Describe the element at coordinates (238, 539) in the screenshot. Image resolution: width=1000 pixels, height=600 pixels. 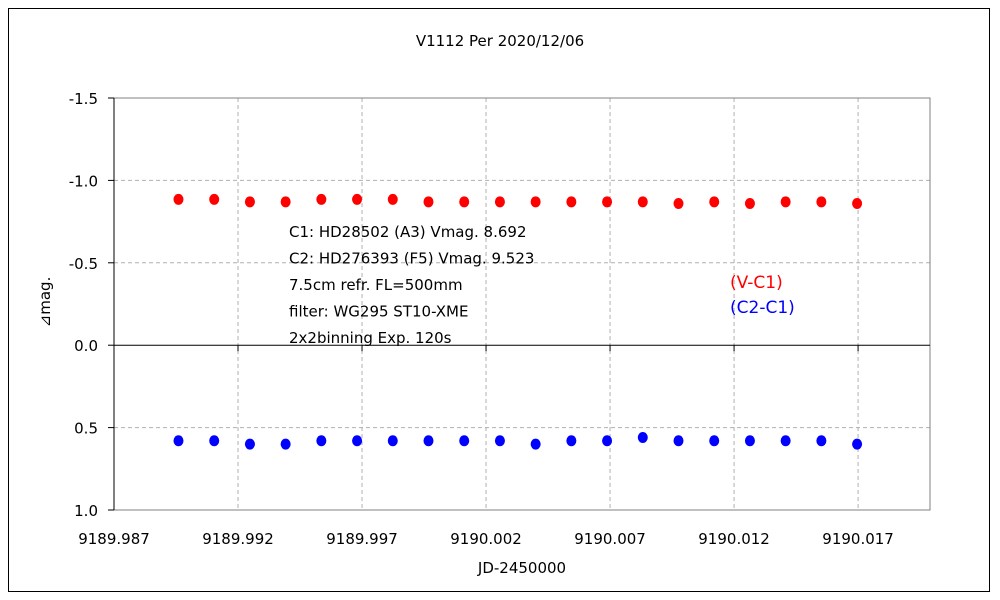
I see `x-tick-label: 9189.992` at that location.